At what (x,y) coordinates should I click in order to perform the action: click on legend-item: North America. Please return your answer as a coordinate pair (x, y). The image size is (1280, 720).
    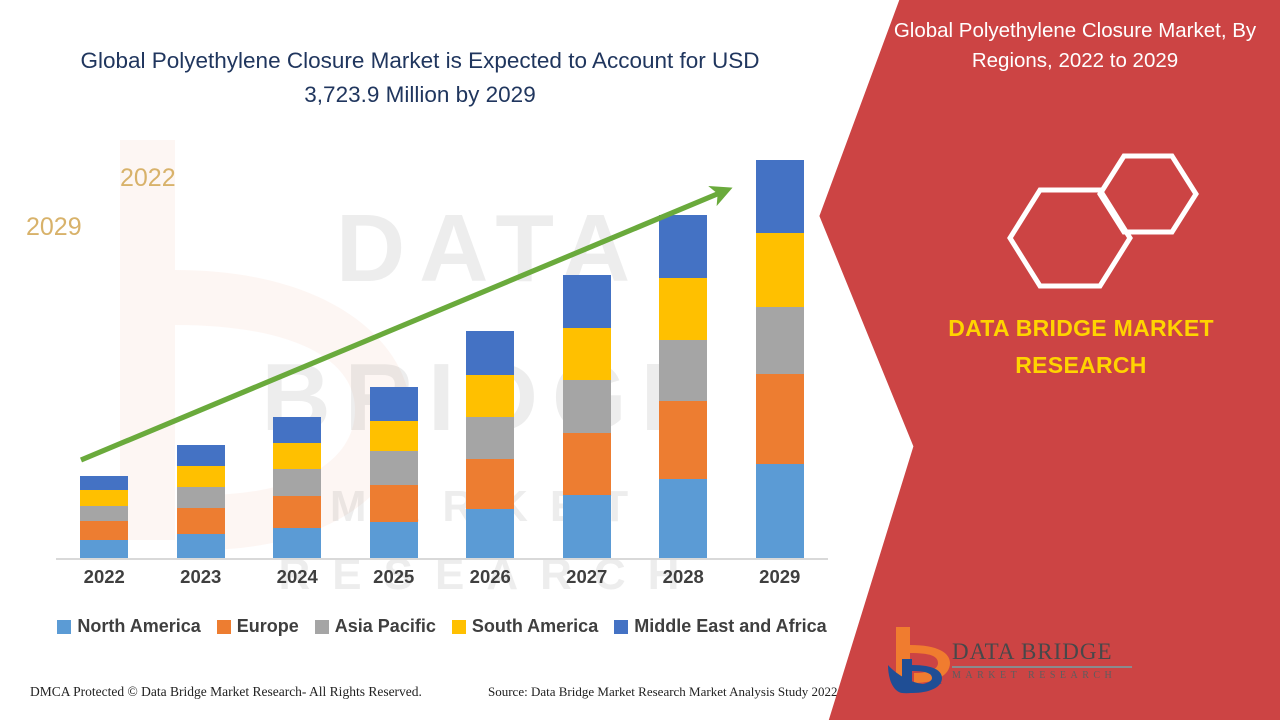
    Looking at the image, I should click on (129, 626).